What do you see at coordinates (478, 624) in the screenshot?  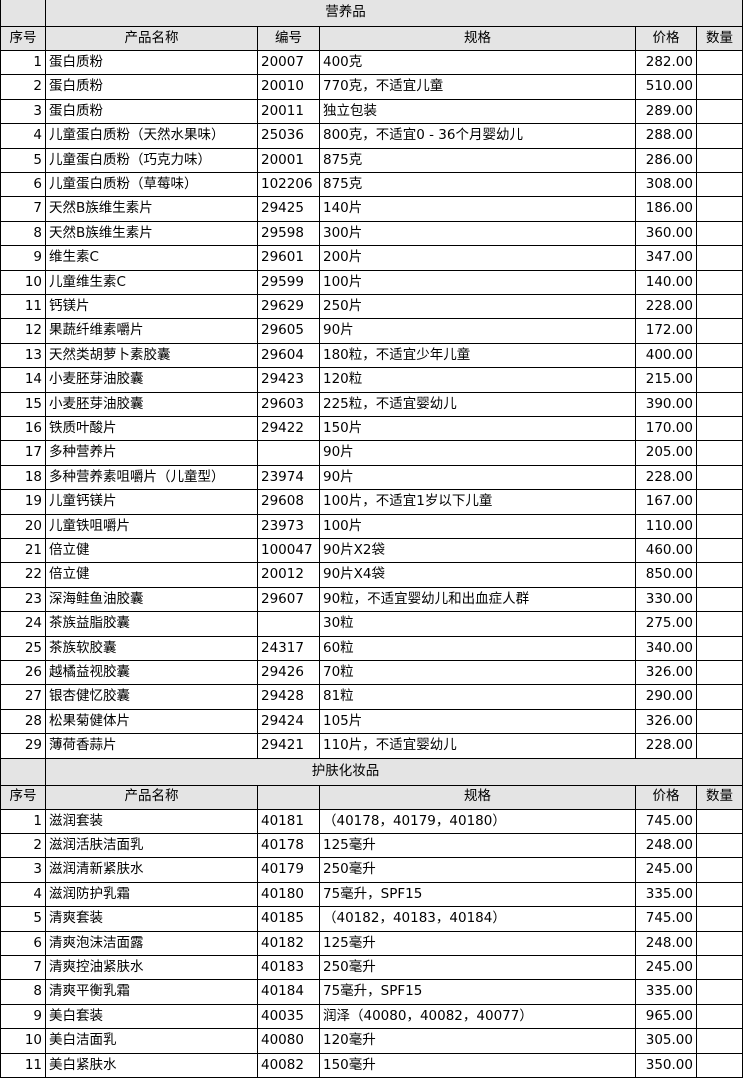 I see `table-cell: 30粒` at bounding box center [478, 624].